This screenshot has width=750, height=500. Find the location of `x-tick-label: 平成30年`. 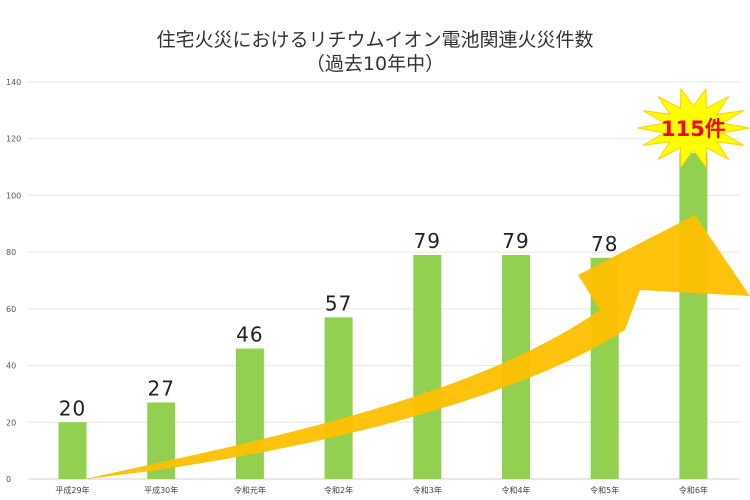

x-tick-label: 平成30年 is located at coordinates (161, 490).